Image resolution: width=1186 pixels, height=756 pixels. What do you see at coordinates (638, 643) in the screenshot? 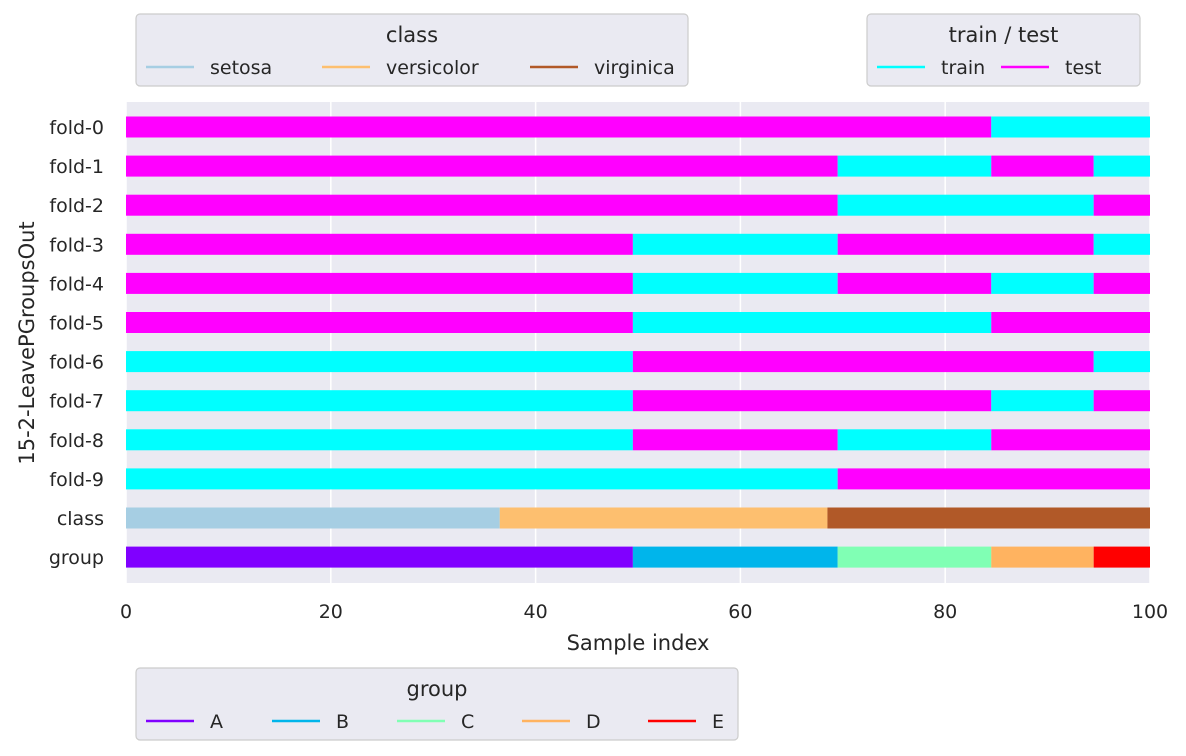
I see `x-axis-label: Sample index` at bounding box center [638, 643].